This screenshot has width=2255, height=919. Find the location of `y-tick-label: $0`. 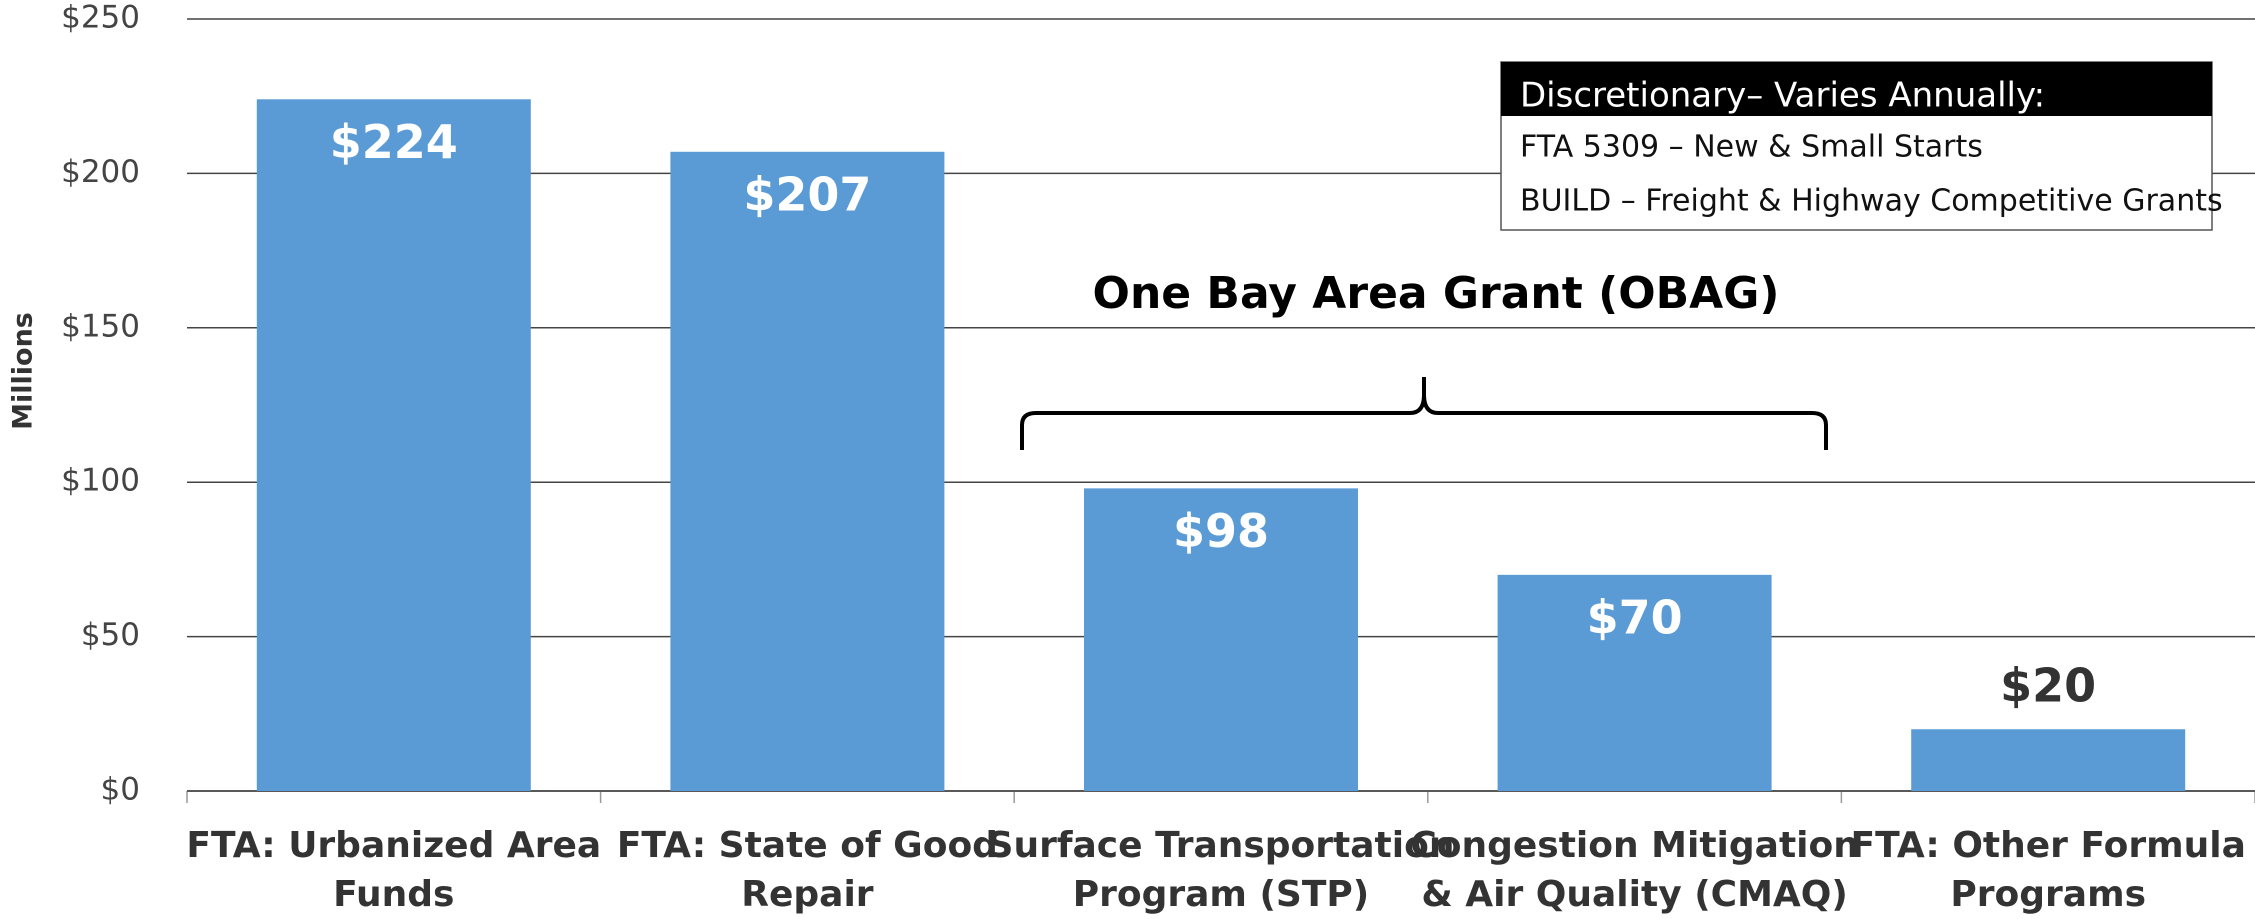

y-tick-label: $0 is located at coordinates (120, 790).